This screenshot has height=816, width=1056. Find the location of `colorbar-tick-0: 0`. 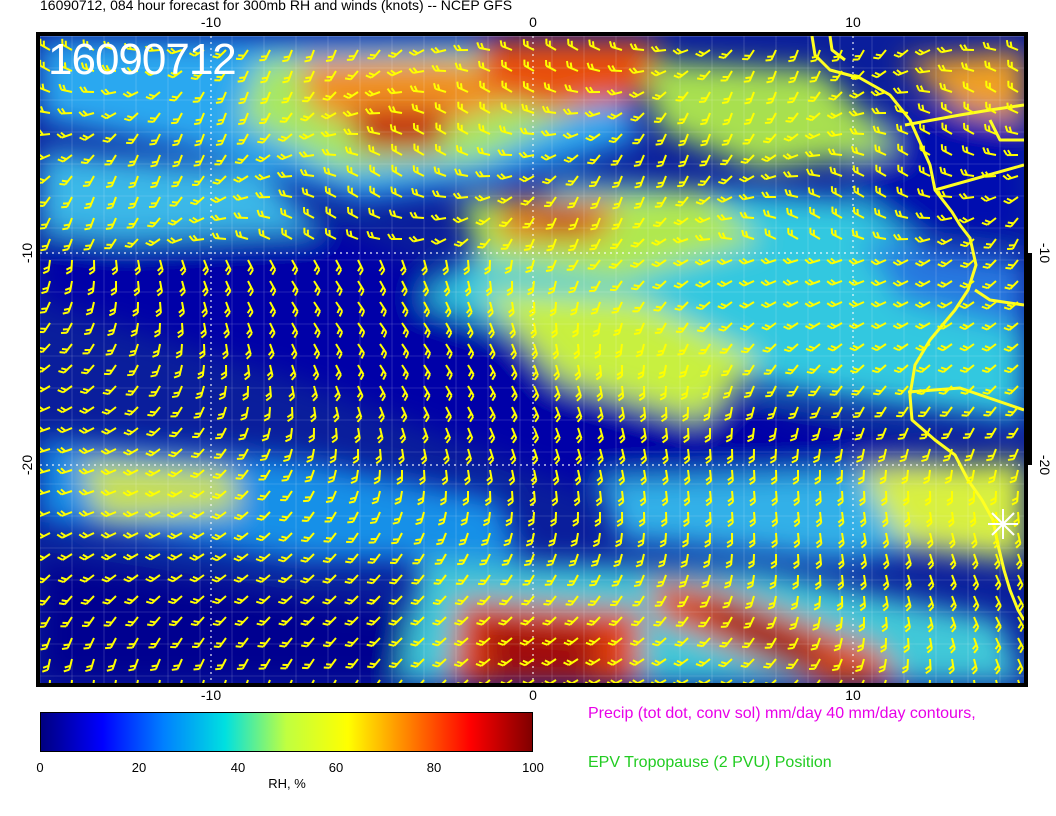

colorbar-tick-0: 0 is located at coordinates (40, 767).